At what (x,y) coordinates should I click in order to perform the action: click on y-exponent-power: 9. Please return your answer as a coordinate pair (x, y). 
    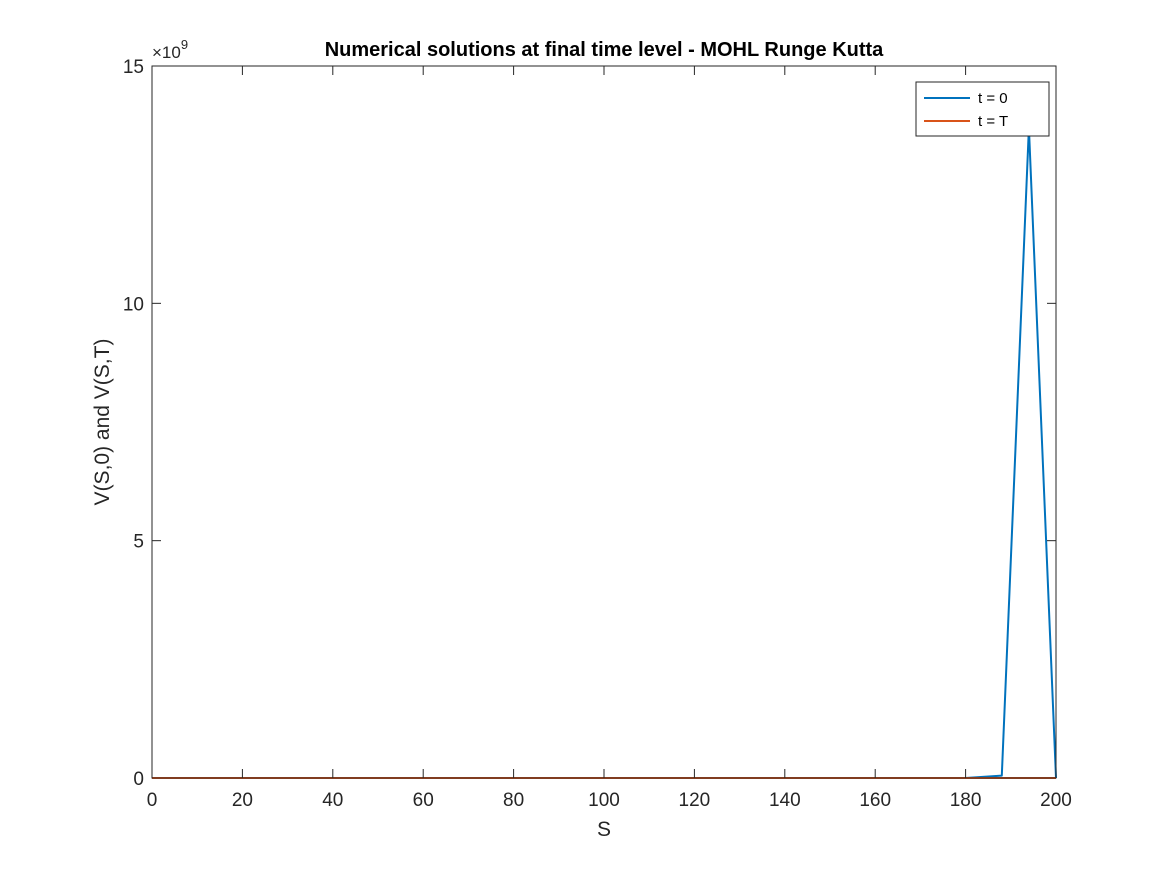
    Looking at the image, I should click on (184, 44).